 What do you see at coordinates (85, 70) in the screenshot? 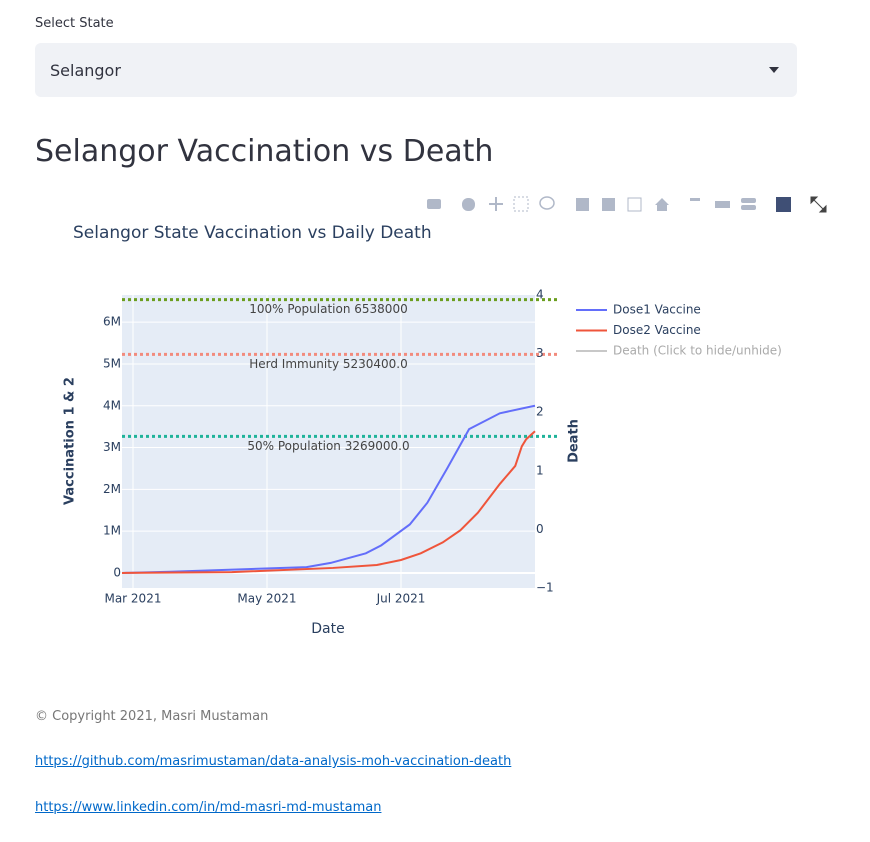
I see `select-value: Selangor` at bounding box center [85, 70].